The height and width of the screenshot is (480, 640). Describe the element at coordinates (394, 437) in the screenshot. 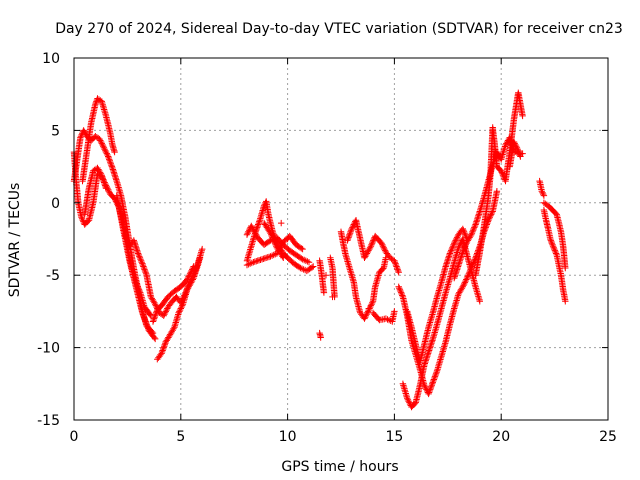

I see `x-tick-label: 15` at that location.